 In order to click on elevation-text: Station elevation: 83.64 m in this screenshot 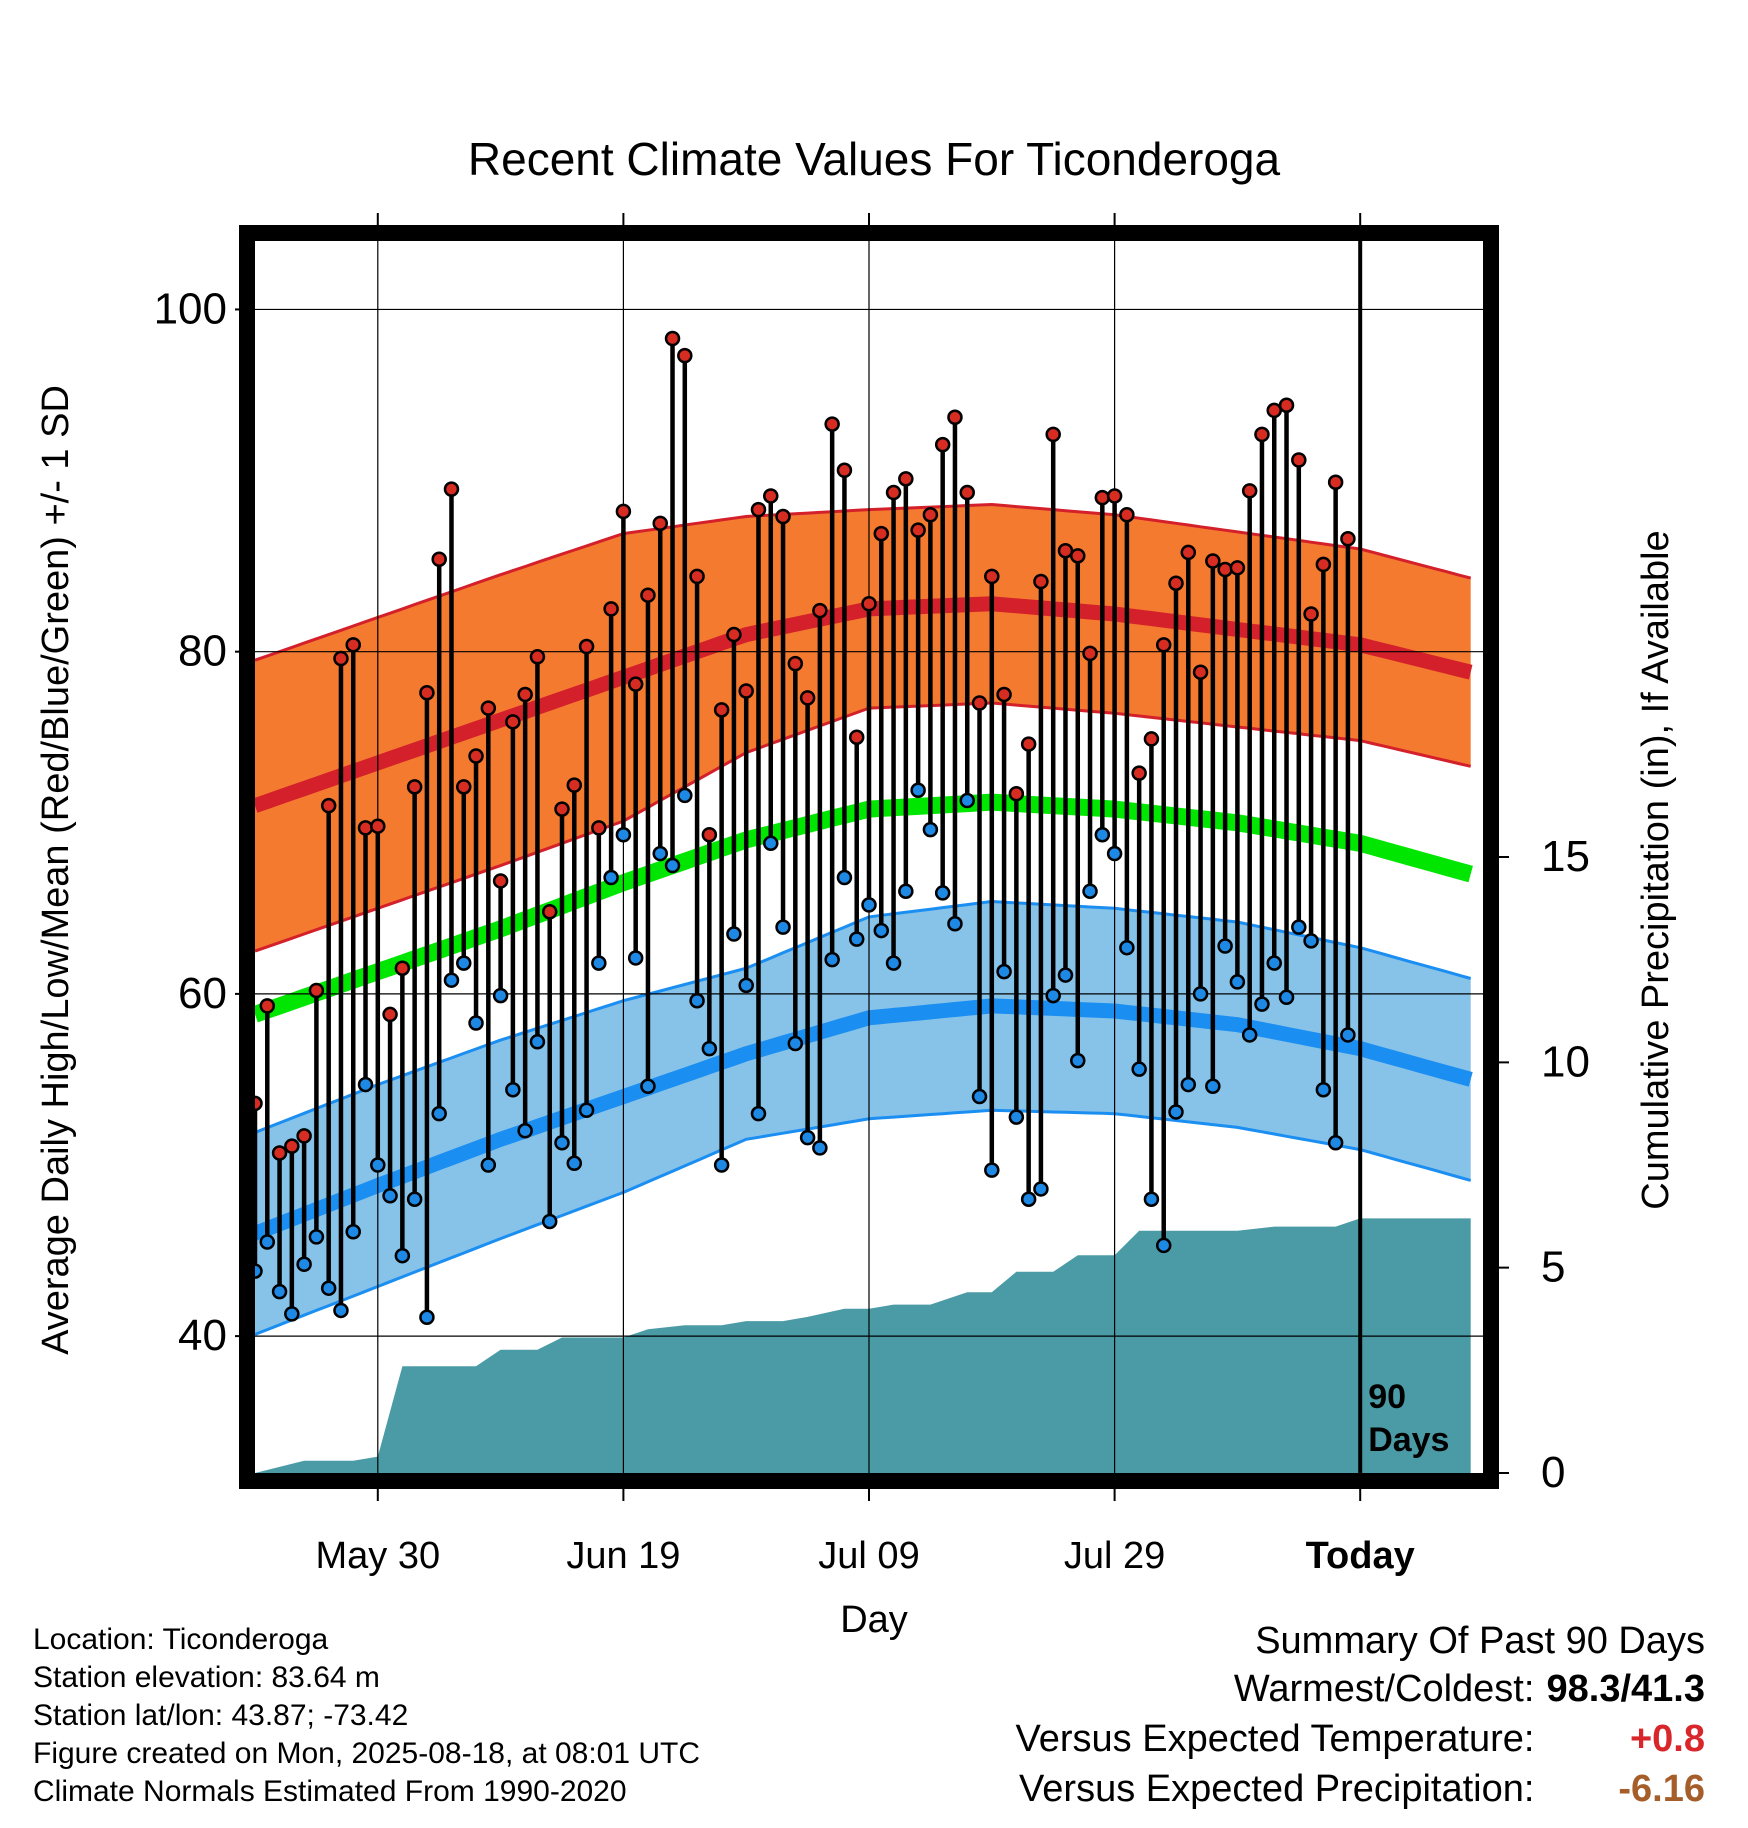, I will do `click(206, 1677)`.